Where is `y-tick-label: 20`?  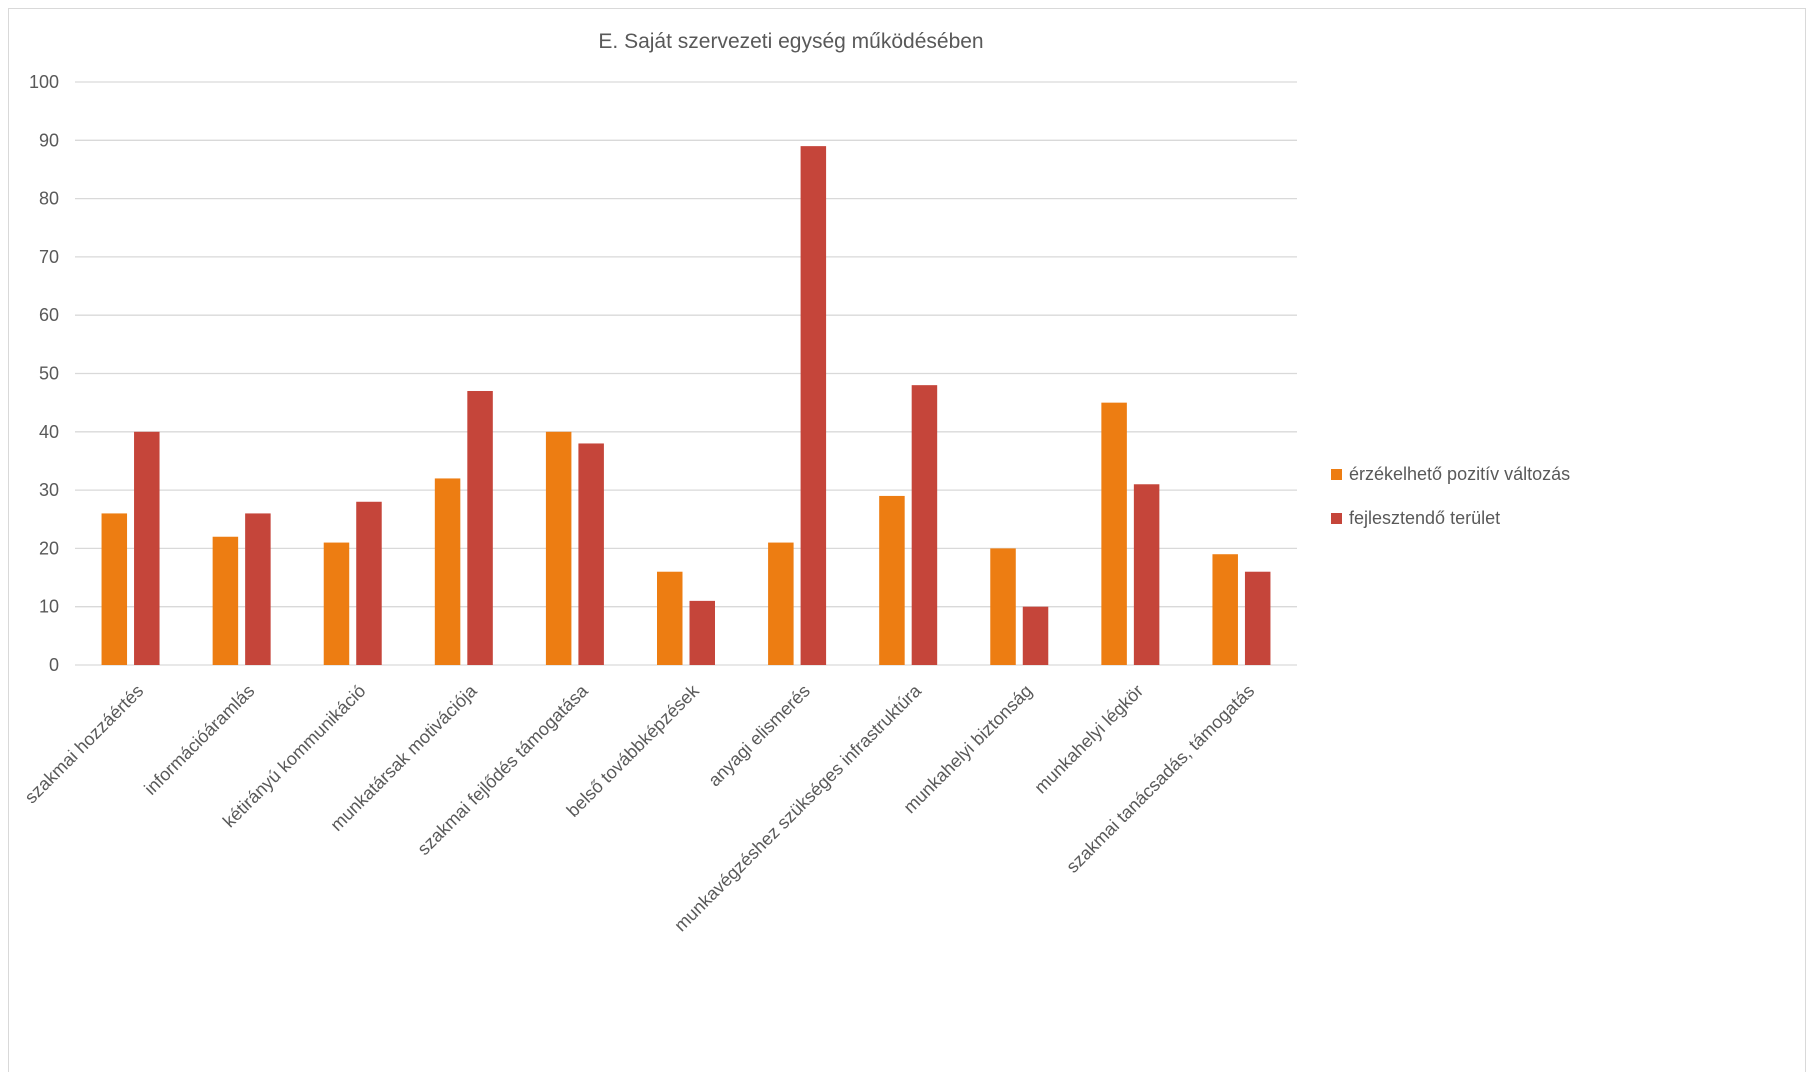
y-tick-label: 20 is located at coordinates (49, 548).